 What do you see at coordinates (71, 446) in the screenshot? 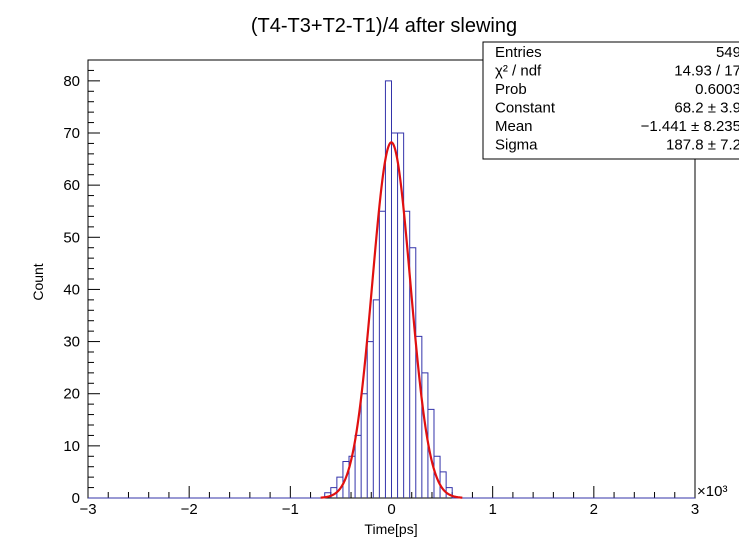
I see `y-tick-label: 10` at bounding box center [71, 446].